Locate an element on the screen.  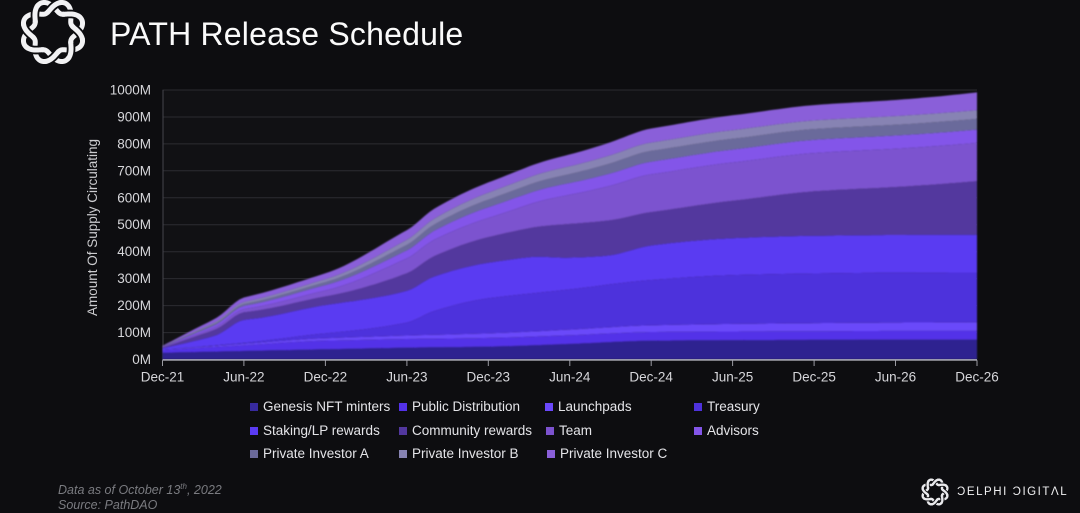
svg-text: Dec-25 is located at coordinates (814, 377).